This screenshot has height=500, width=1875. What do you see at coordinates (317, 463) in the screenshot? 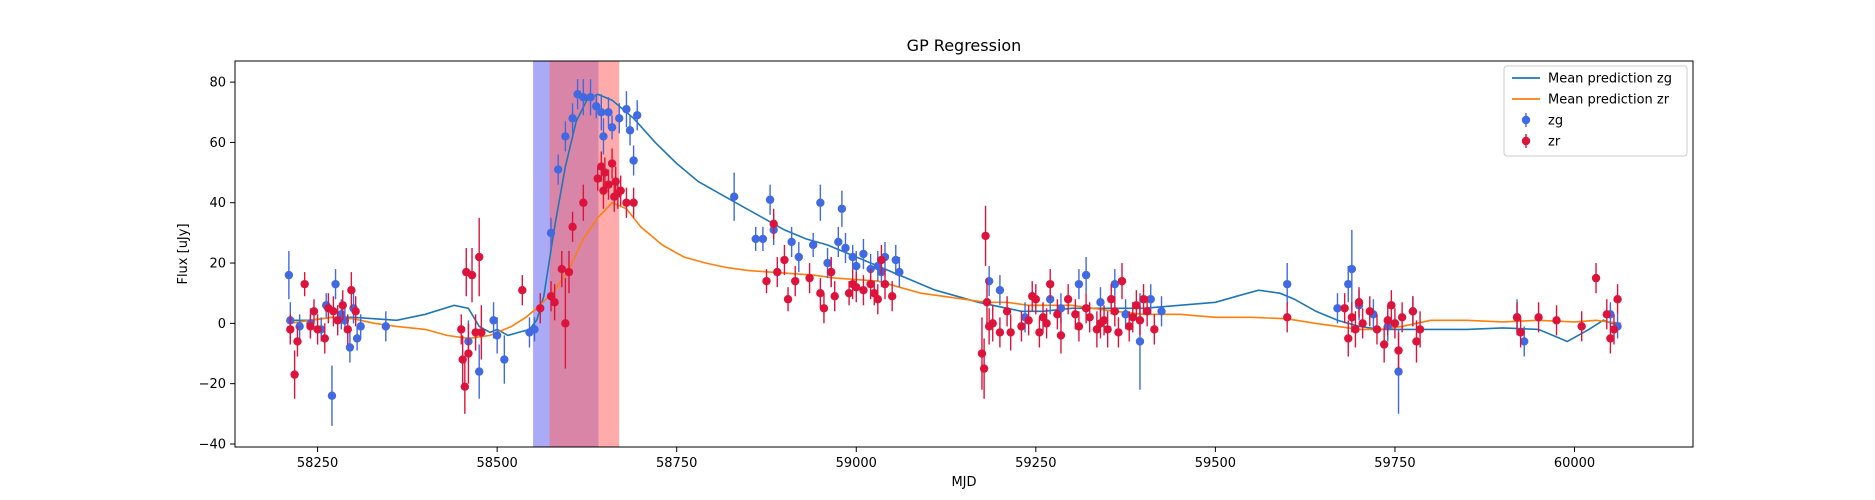
I see `x-tick-label: 58250` at bounding box center [317, 463].